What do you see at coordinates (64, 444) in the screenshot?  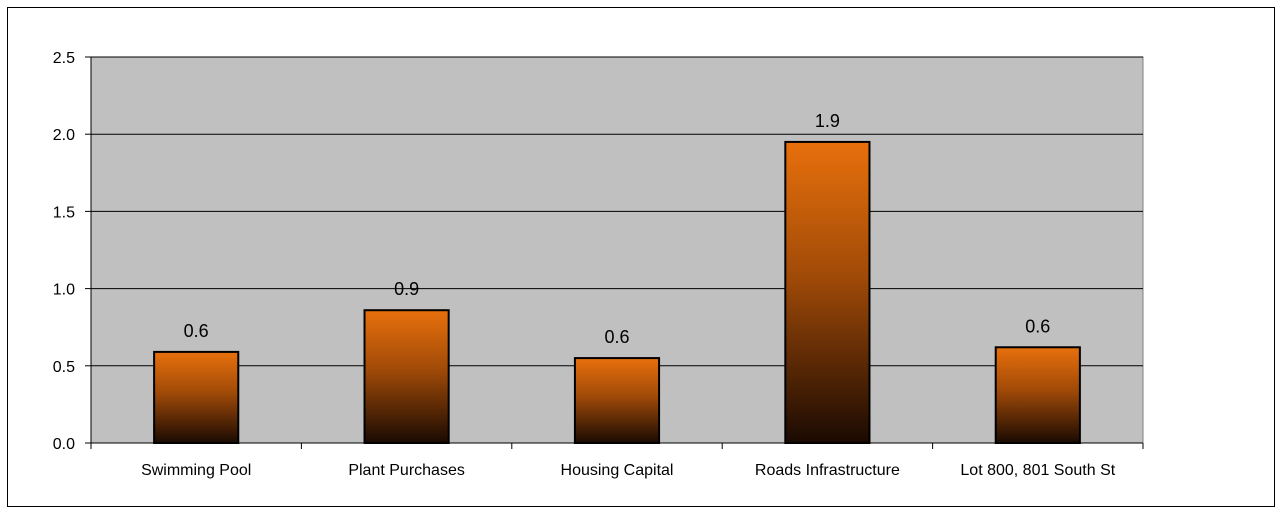 I see `y-tick-label: 0.0` at bounding box center [64, 444].